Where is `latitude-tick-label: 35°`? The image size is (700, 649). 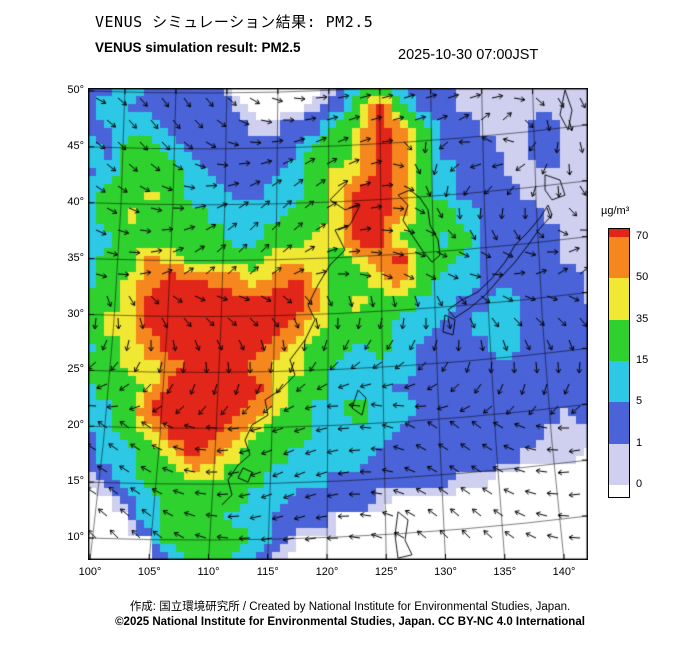
latitude-tick-label: 35° is located at coordinates (75, 257).